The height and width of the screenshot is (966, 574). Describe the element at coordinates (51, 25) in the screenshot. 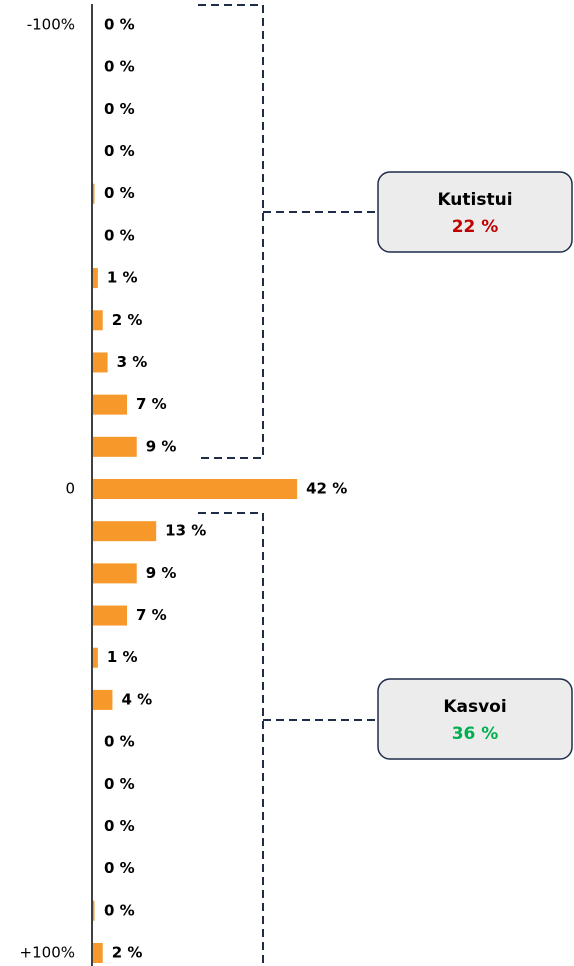

I see `y-tick-label: -100%` at that location.